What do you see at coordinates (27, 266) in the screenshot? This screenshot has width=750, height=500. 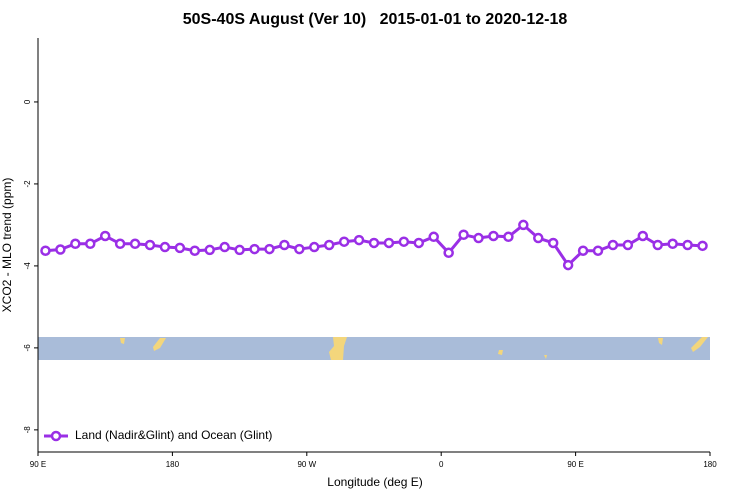 I see `y-tick-label: -4` at bounding box center [27, 266].